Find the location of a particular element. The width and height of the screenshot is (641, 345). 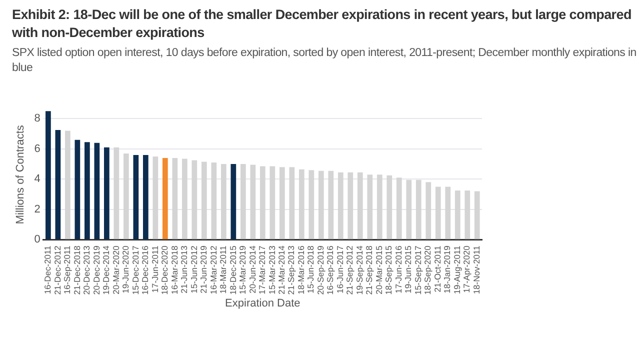

x-tick-label: 19-Dec-2014 is located at coordinates (106, 270).